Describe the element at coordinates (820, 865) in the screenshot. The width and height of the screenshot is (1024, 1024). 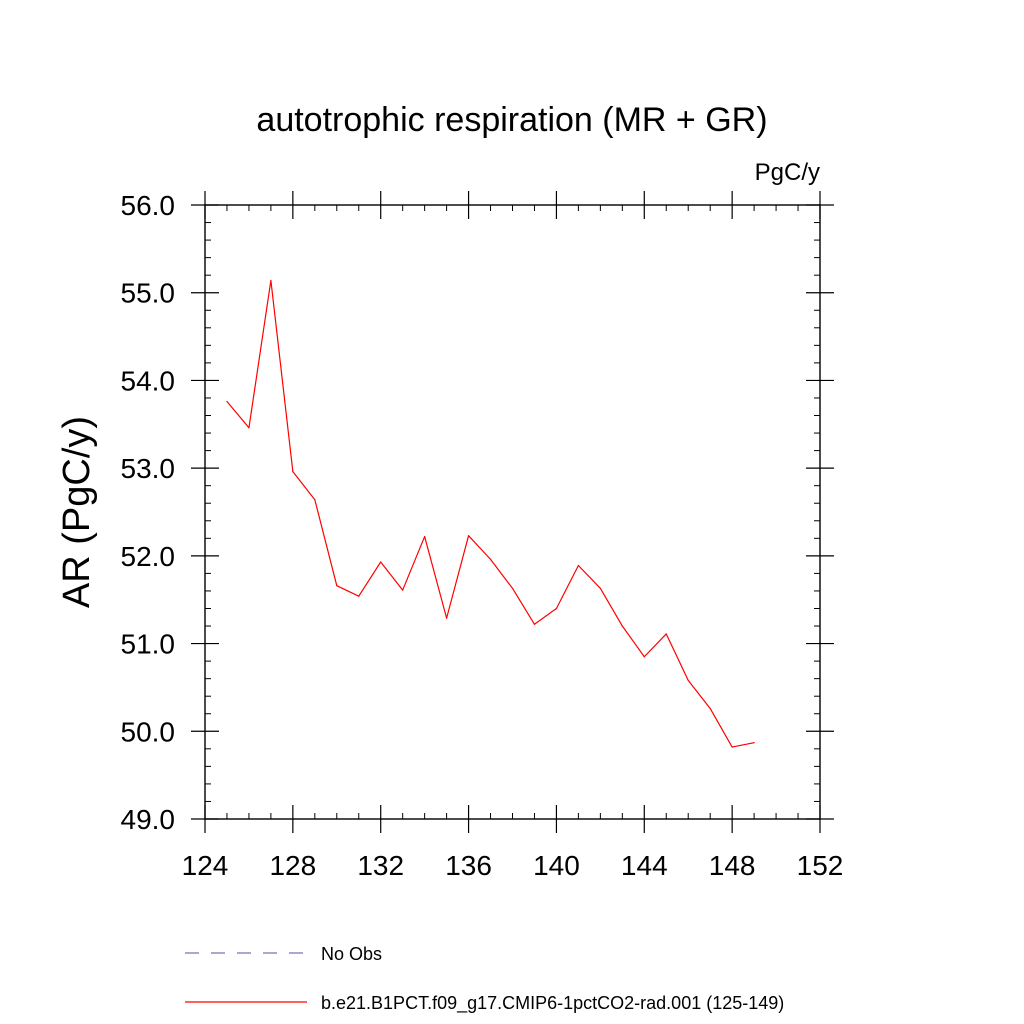
I see `x-tick-label: 152` at that location.